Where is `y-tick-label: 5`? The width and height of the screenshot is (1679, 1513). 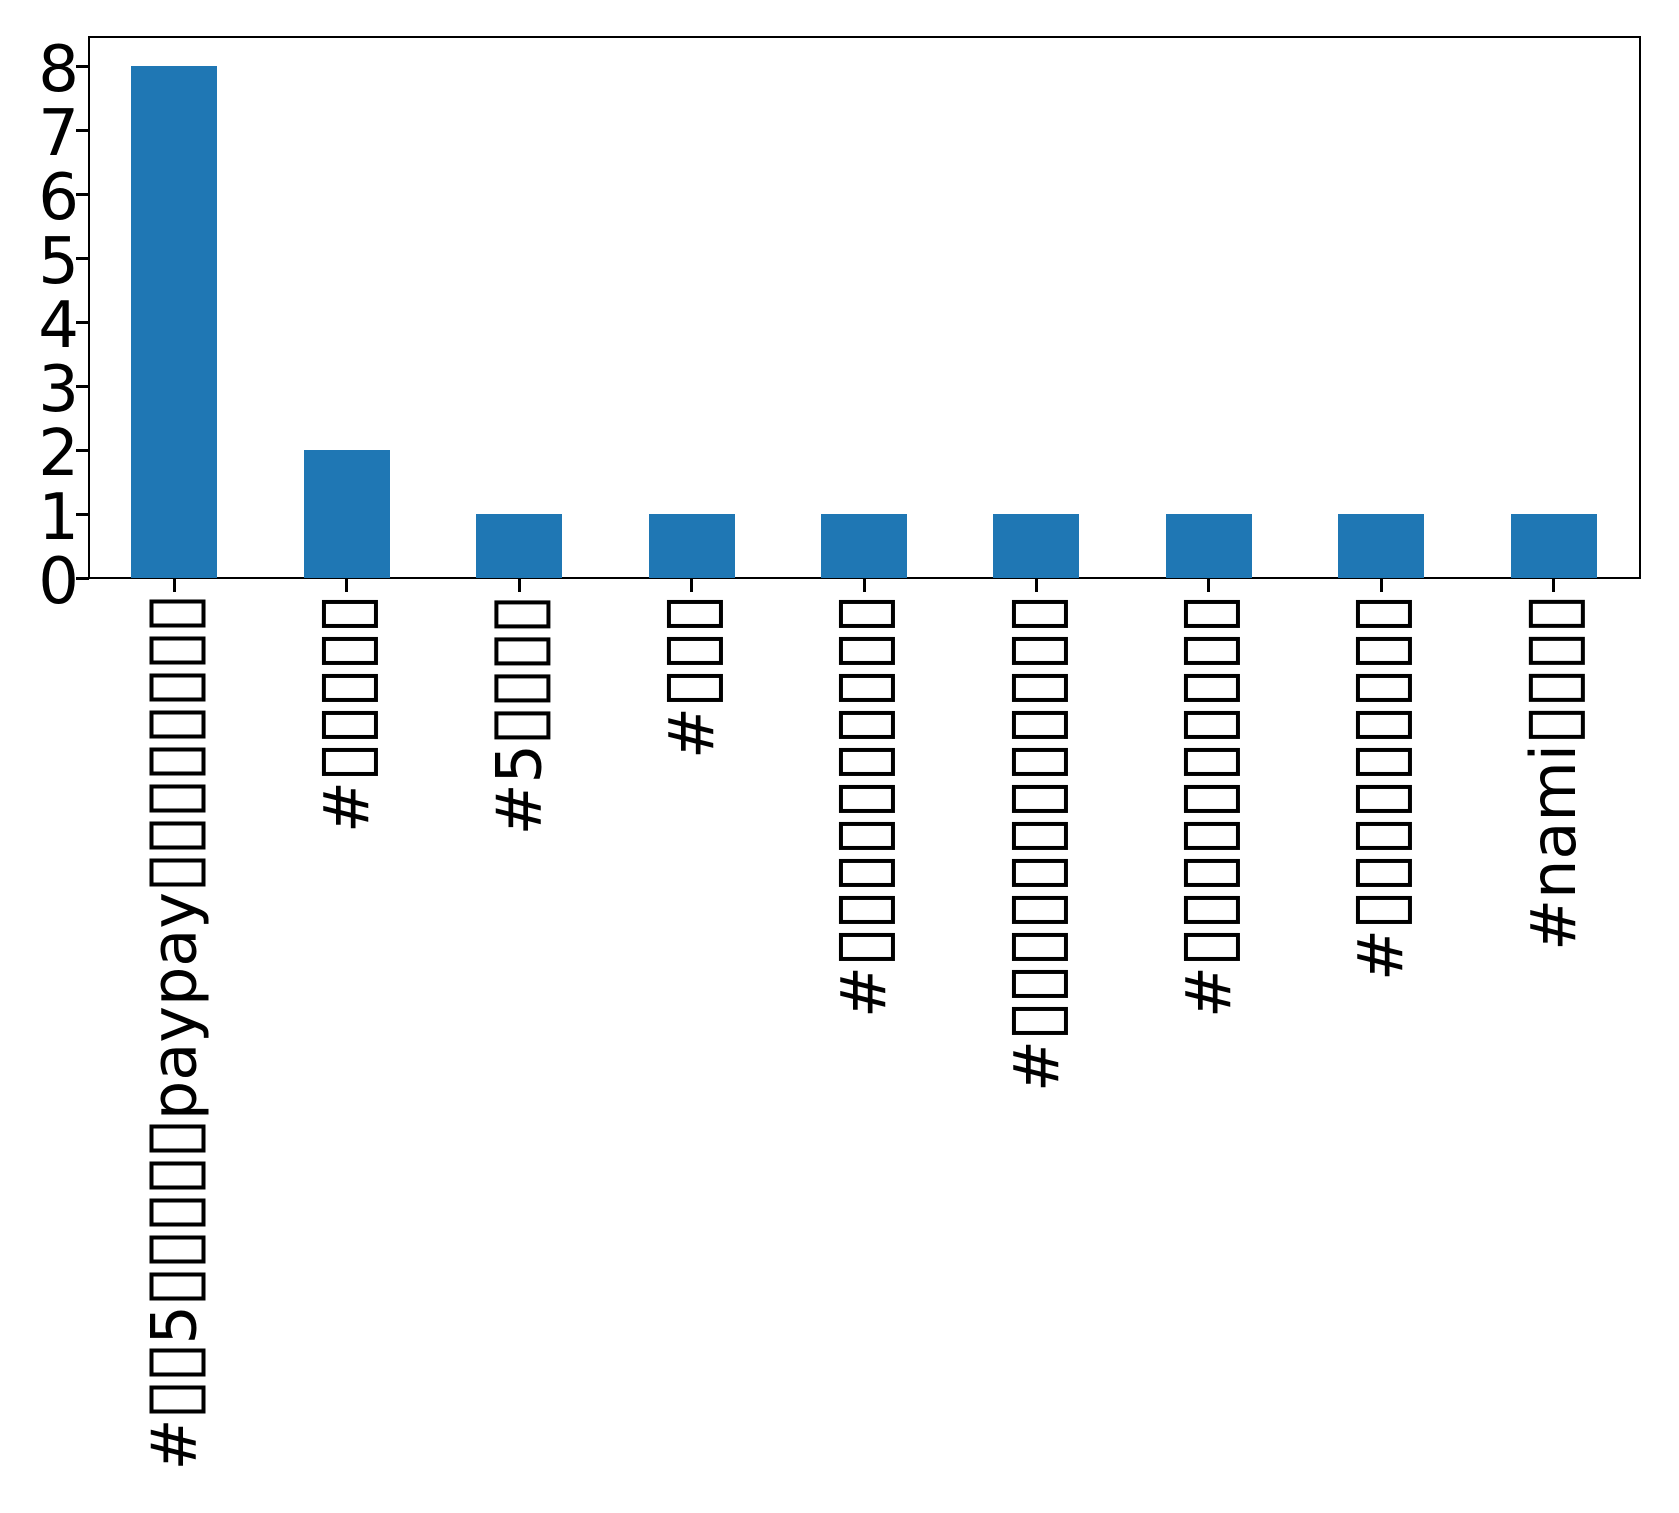 y-tick-label: 5 is located at coordinates (58, 262).